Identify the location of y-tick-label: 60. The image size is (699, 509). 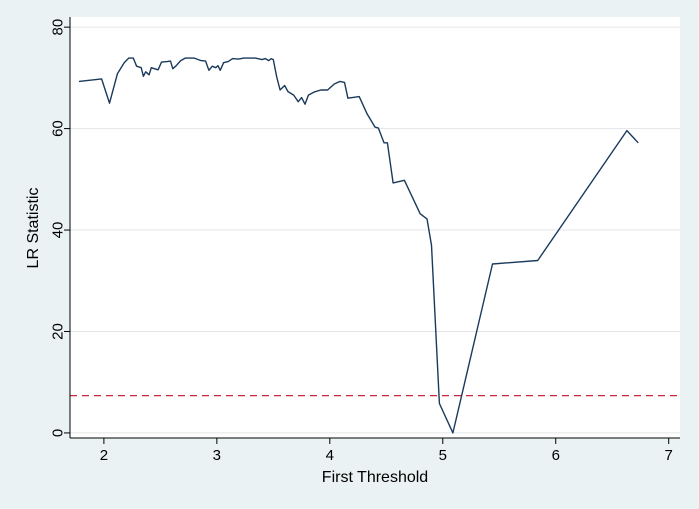
(58, 128).